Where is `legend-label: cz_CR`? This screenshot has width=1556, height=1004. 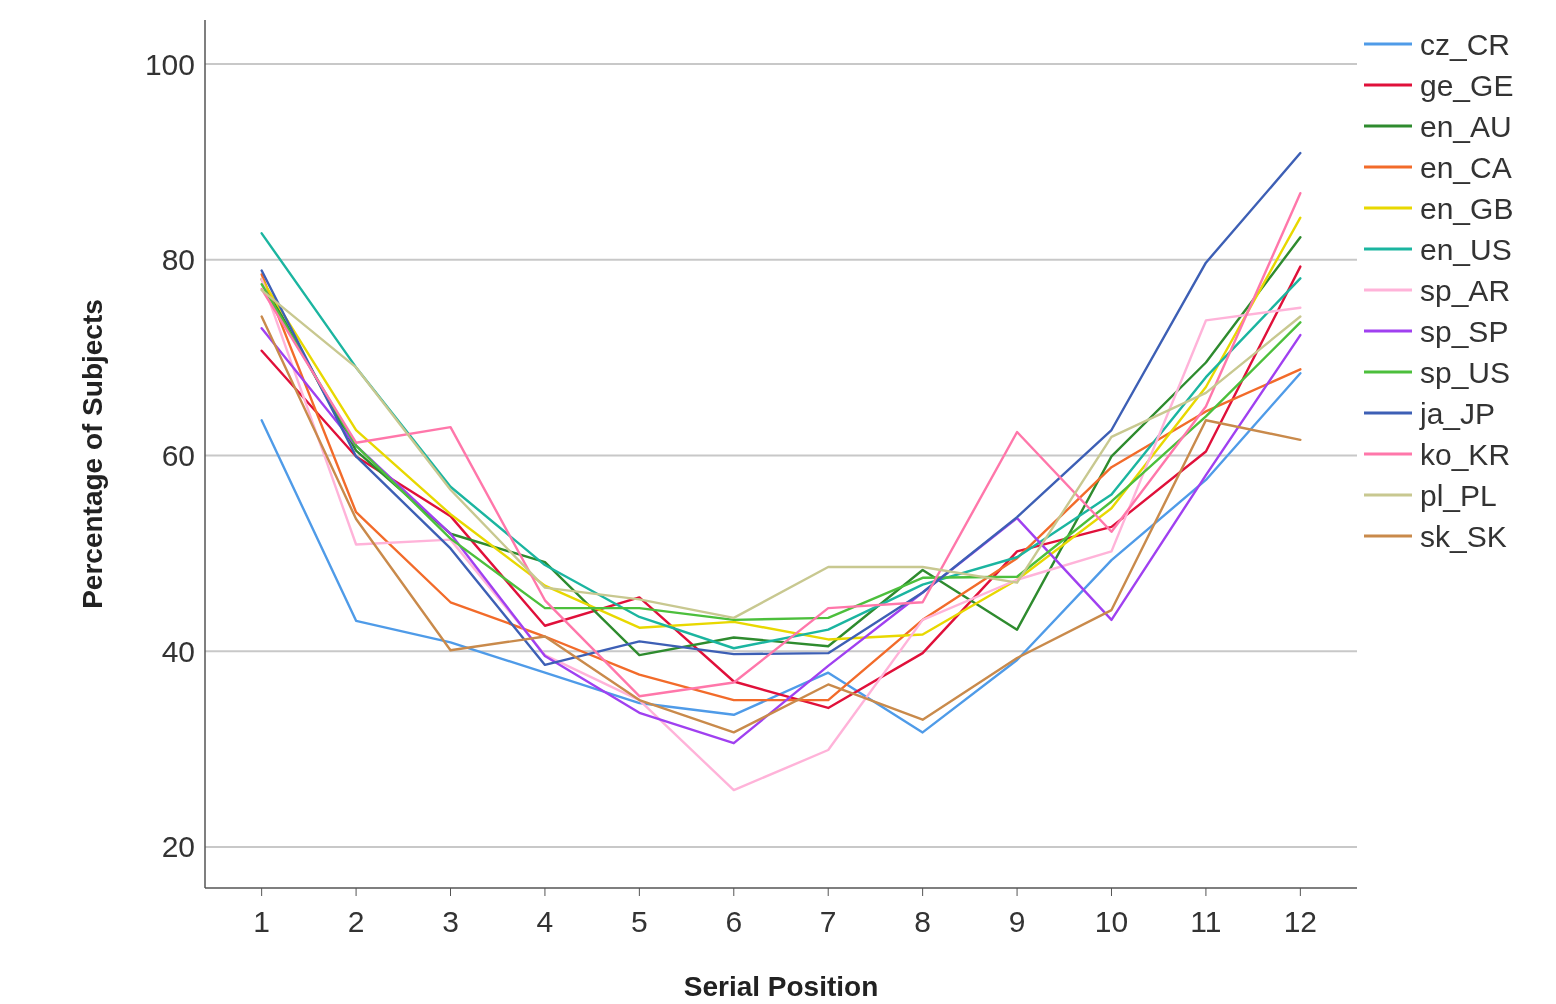
legend-label: cz_CR is located at coordinates (1465, 44).